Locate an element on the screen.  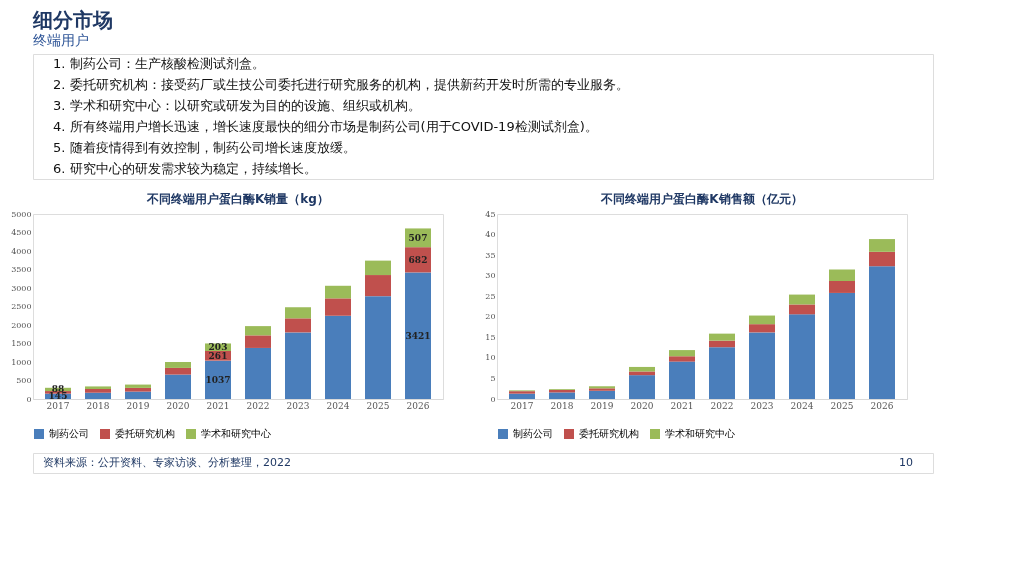
data-label: 203 is located at coordinates (218, 347).